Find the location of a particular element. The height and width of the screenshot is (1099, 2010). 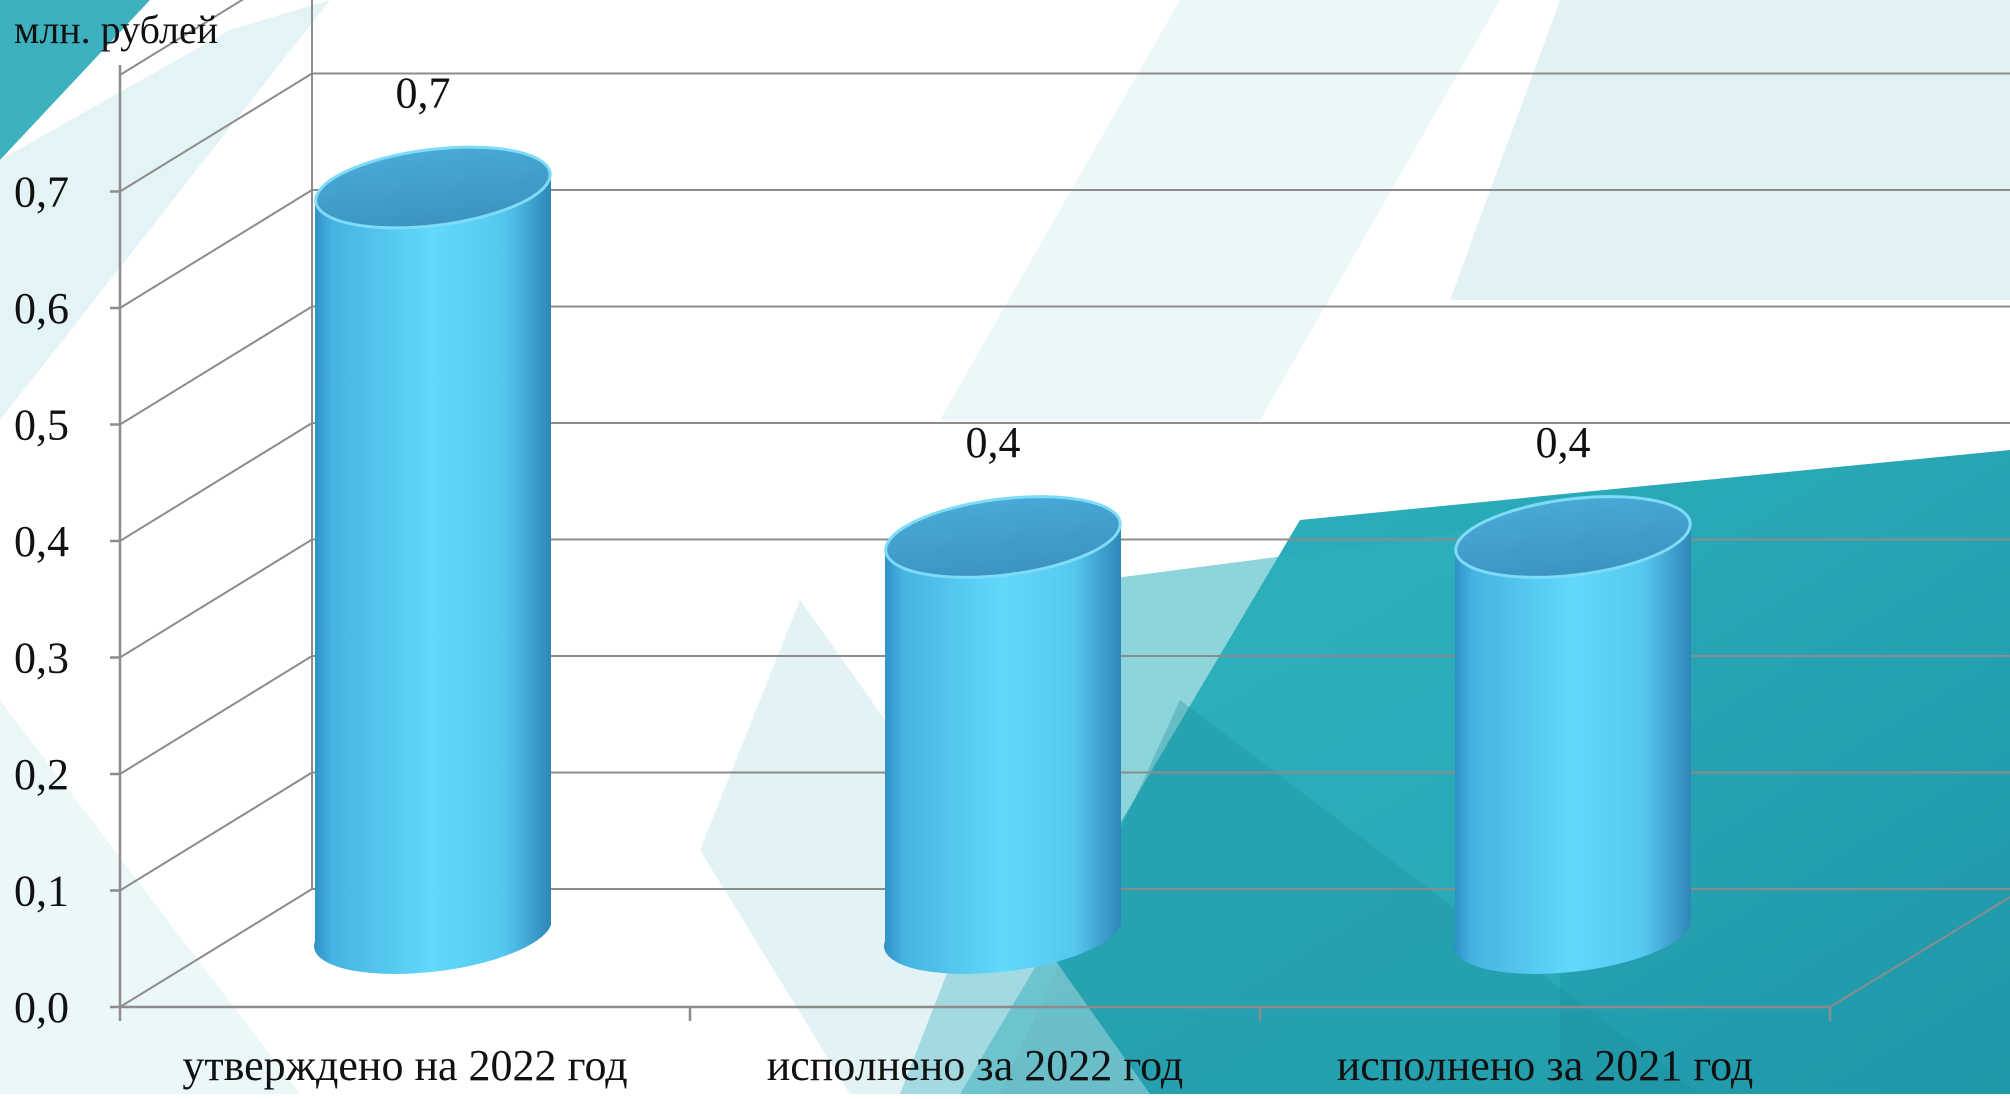

y-tick-label: 0,2 is located at coordinates (41, 774).